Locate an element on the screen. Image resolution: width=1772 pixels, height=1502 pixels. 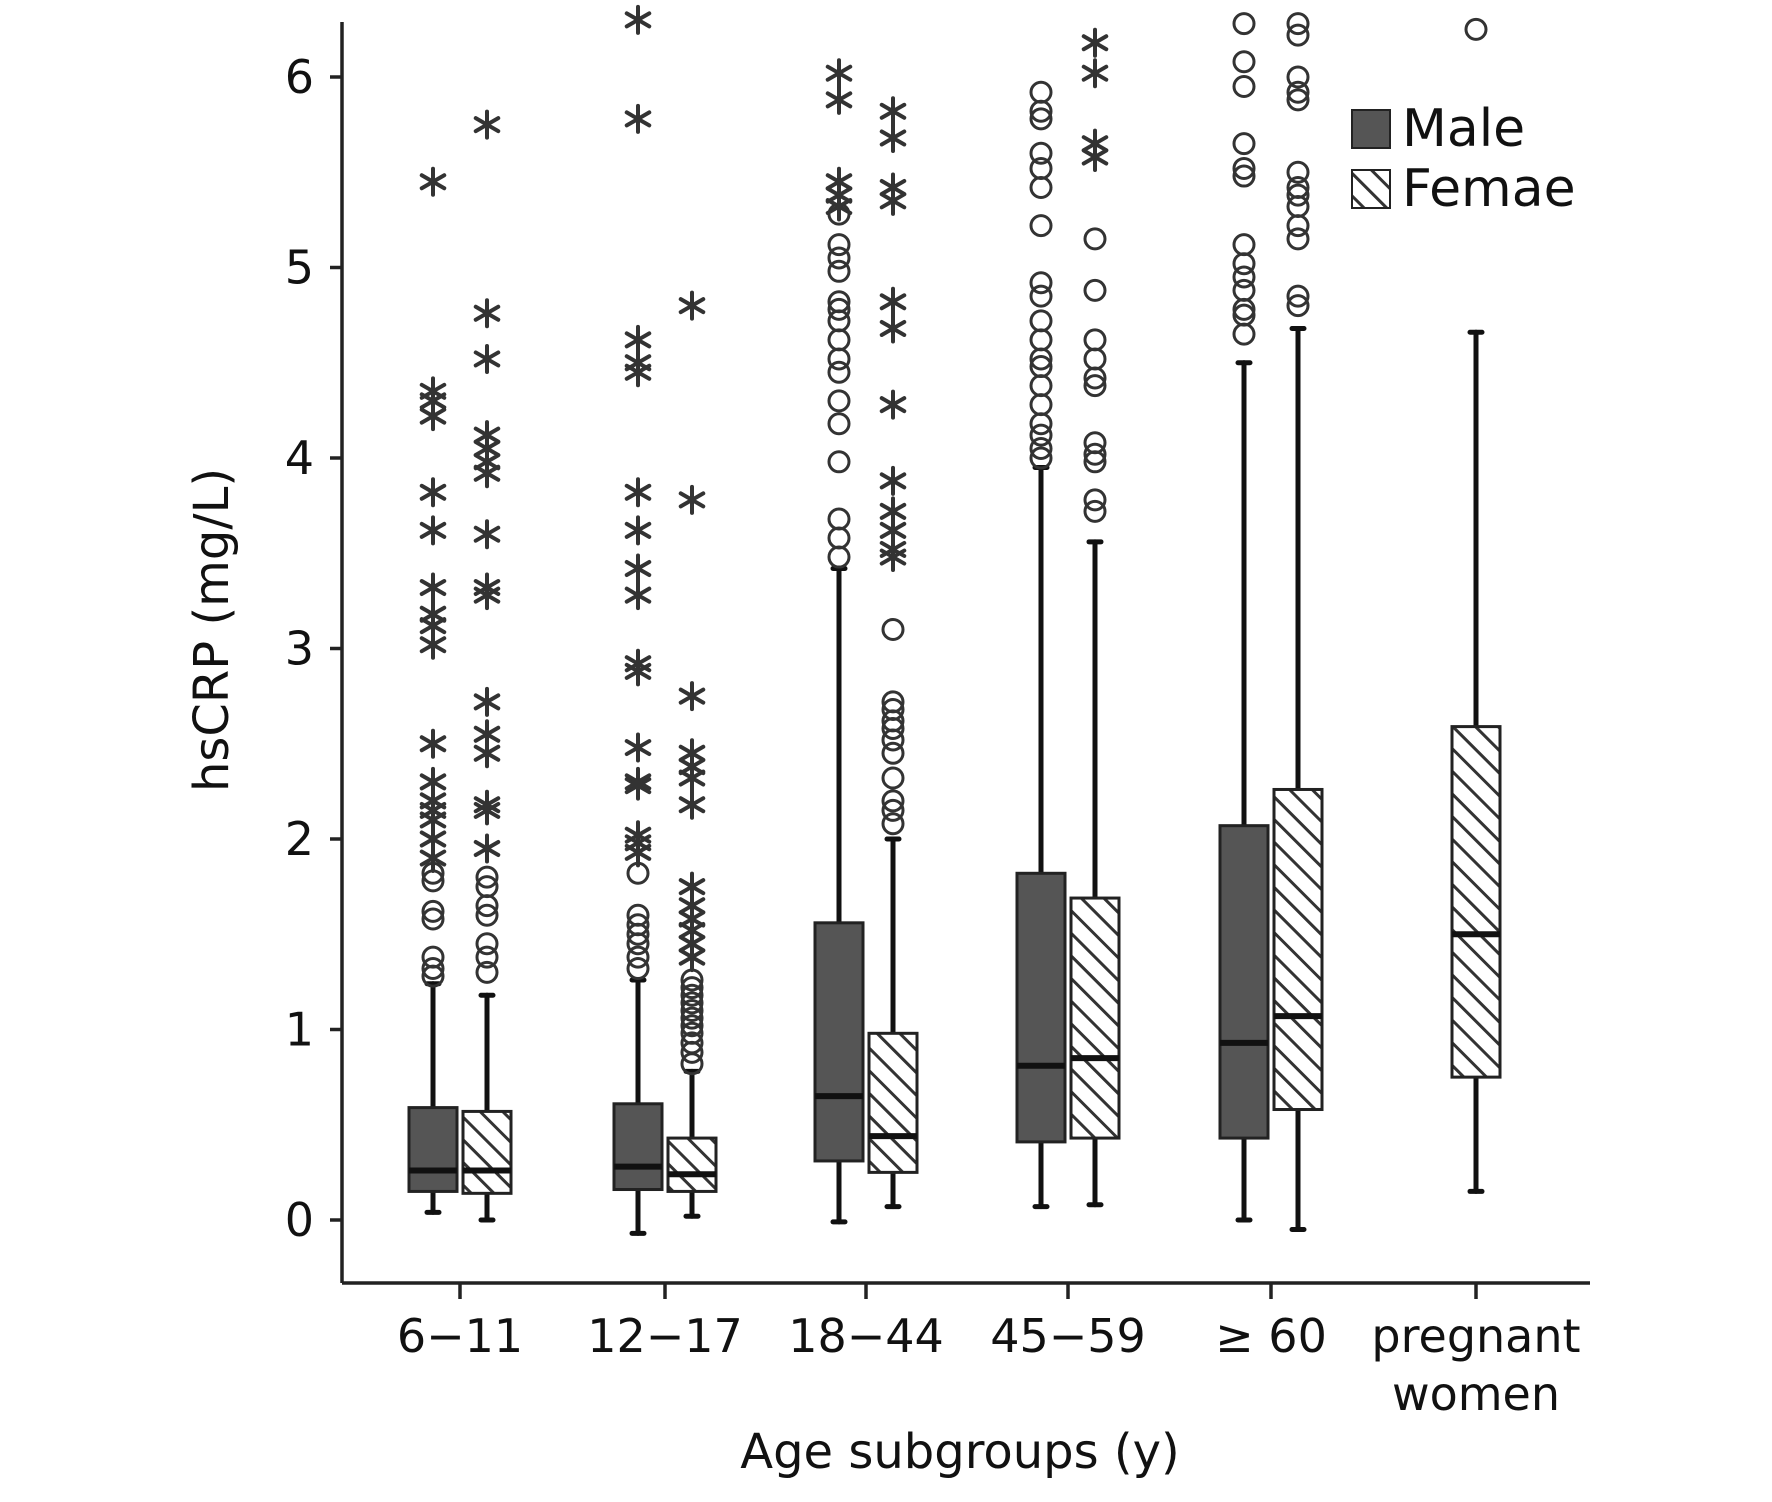
y-tick-label: 2 is located at coordinates (299, 839).